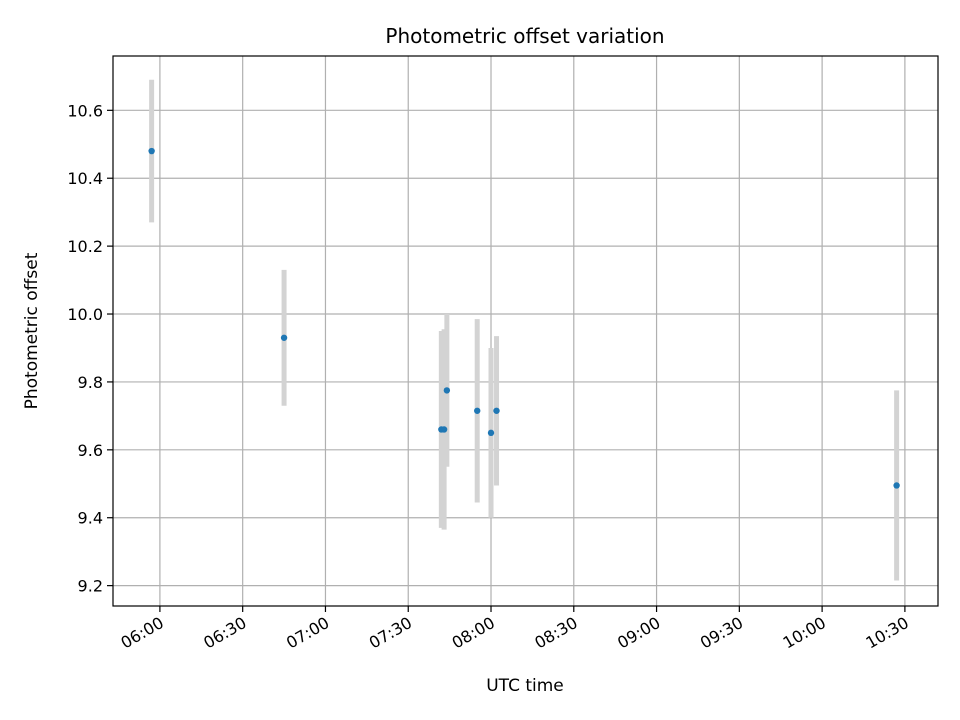 This screenshot has width=960, height=720. Describe the element at coordinates (85, 110) in the screenshot. I see `y-tick-label: 10.6` at that location.